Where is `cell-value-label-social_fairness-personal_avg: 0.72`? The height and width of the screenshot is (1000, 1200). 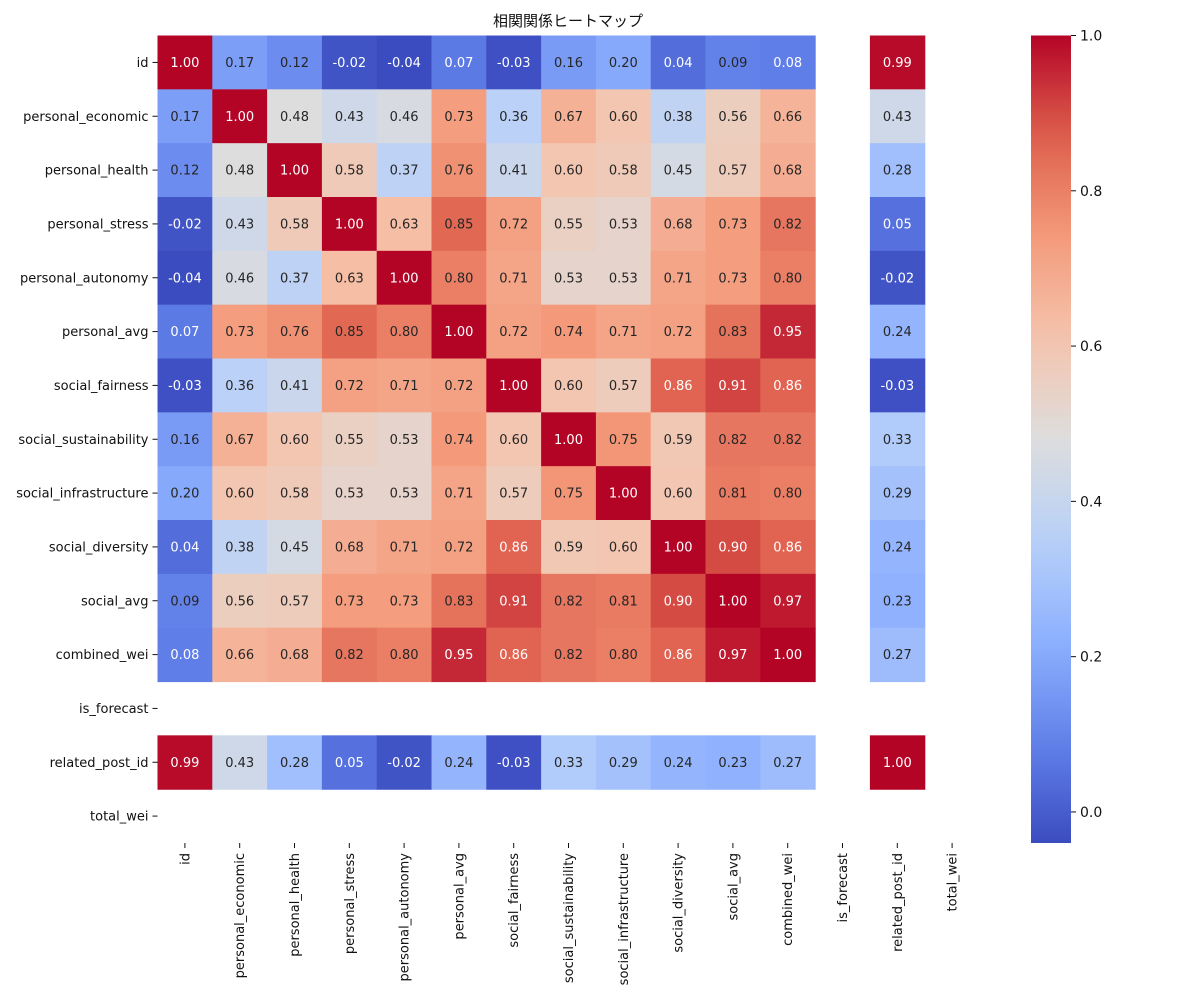
cell-value-label-social_fairness-personal_avg: 0.72 is located at coordinates (458, 386).